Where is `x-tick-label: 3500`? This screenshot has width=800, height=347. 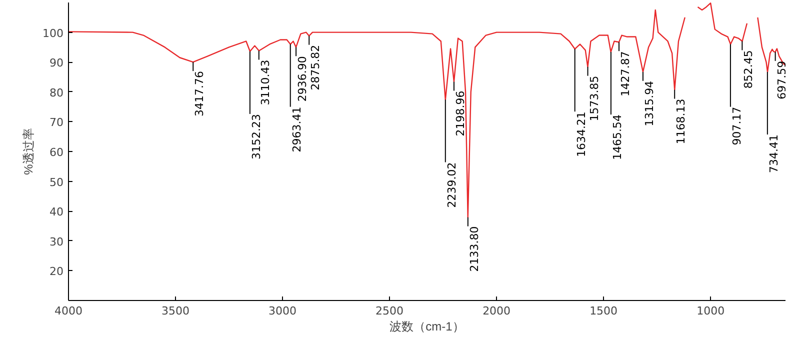 x-tick-label: 3500 is located at coordinates (176, 311).